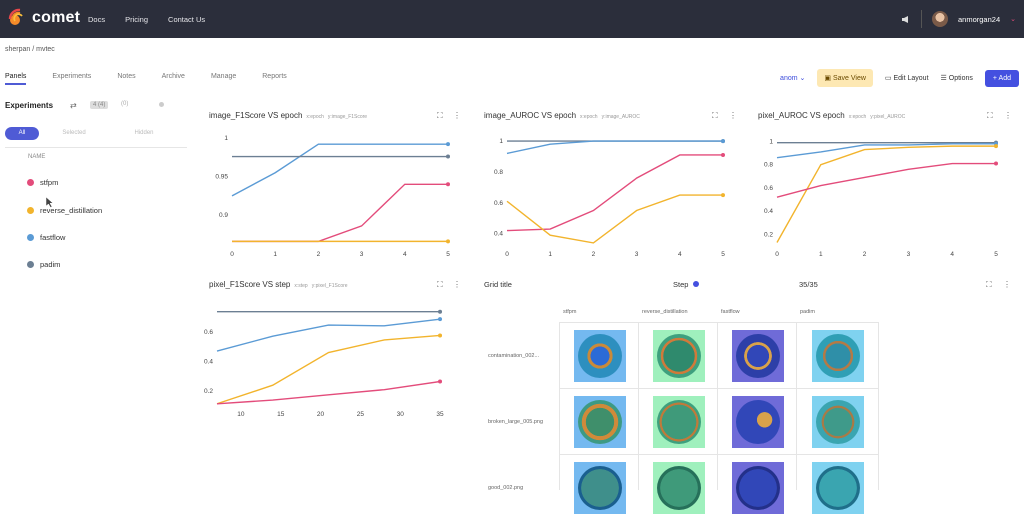 The image size is (1024, 514). I want to click on experiment-row-reverse-distillation: reverse_distillation, so click(65, 210).